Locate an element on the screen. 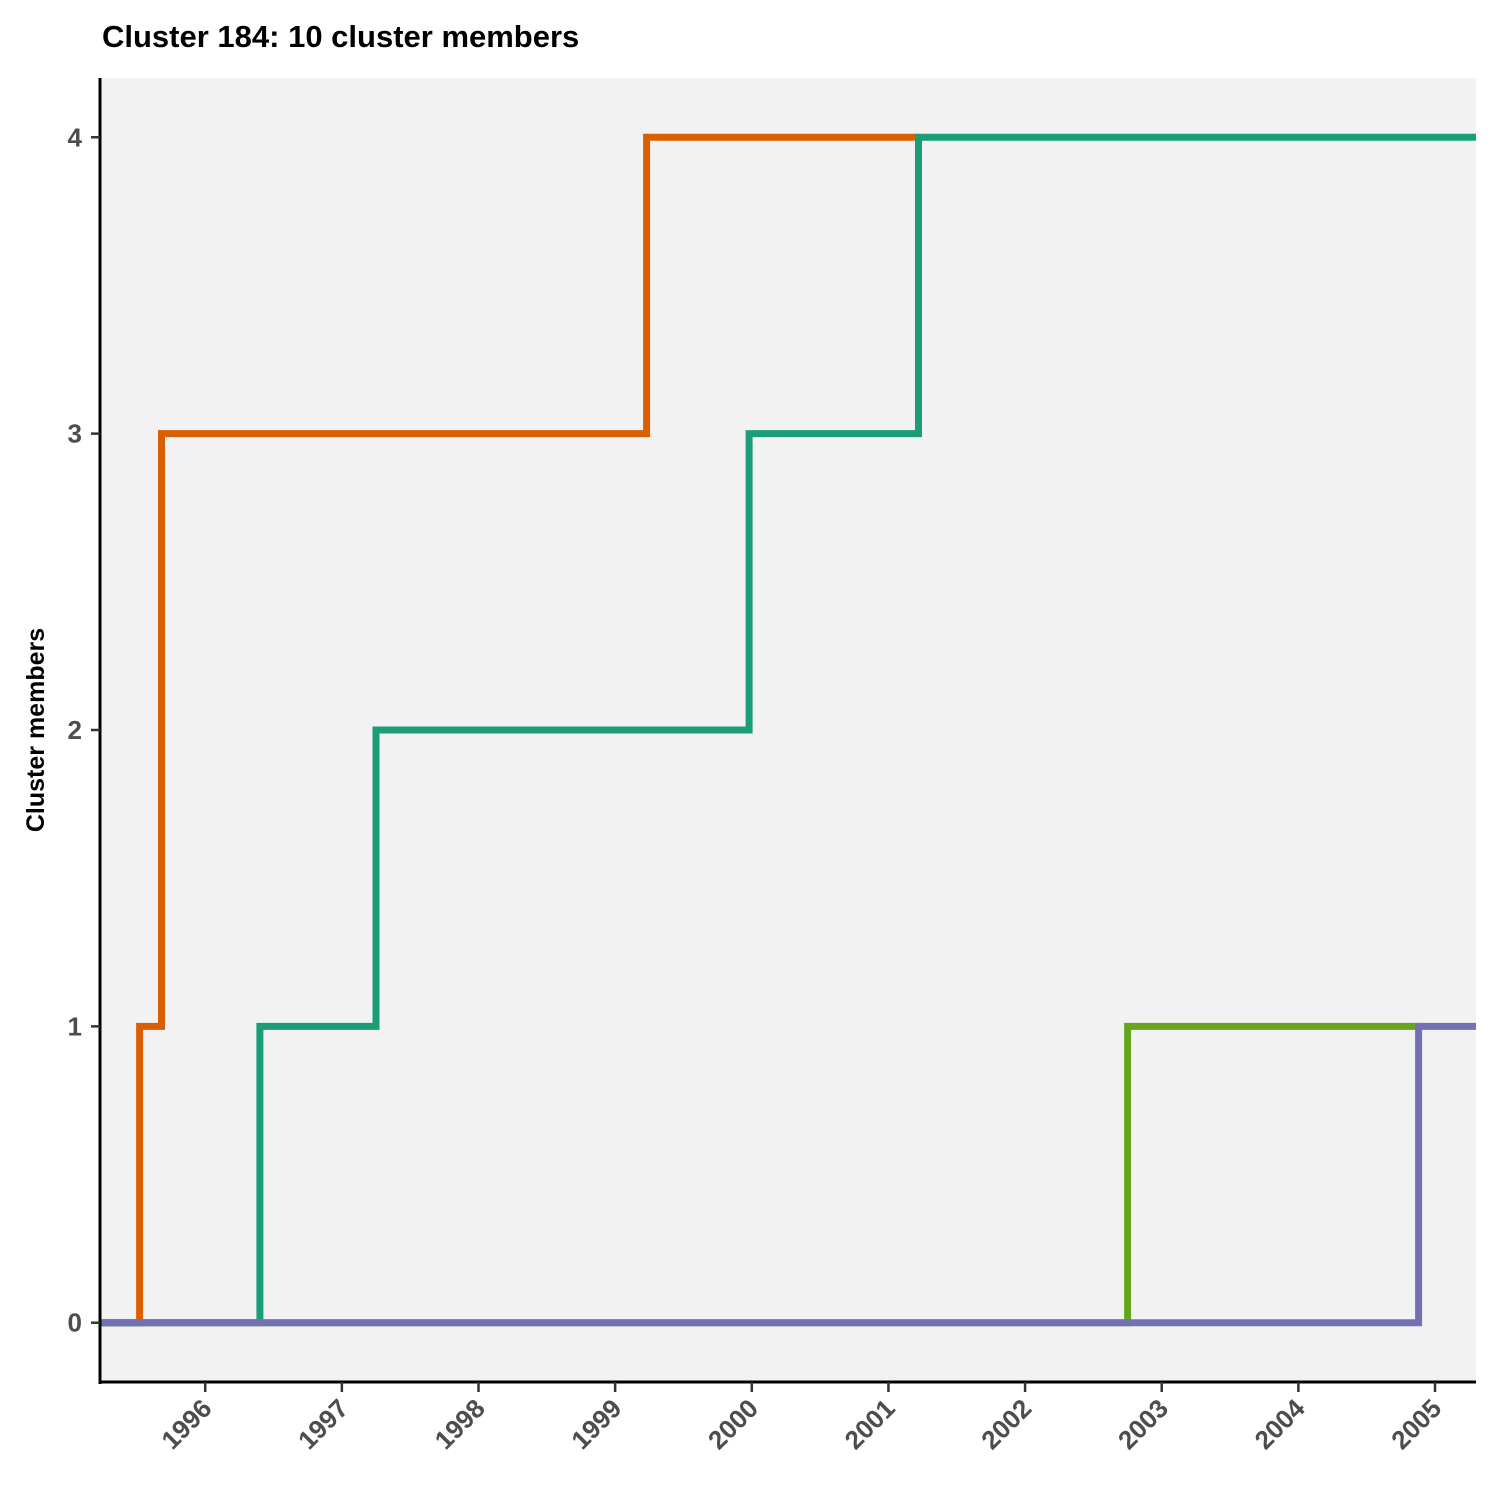 The height and width of the screenshot is (1500, 1500). x-tick-label: 2001 is located at coordinates (870, 1424).